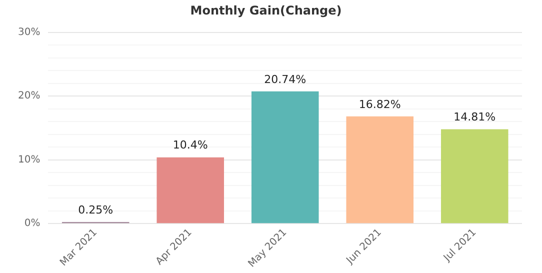  What do you see at coordinates (29, 160) in the screenshot?
I see `y-tick-label: 10%` at bounding box center [29, 160].